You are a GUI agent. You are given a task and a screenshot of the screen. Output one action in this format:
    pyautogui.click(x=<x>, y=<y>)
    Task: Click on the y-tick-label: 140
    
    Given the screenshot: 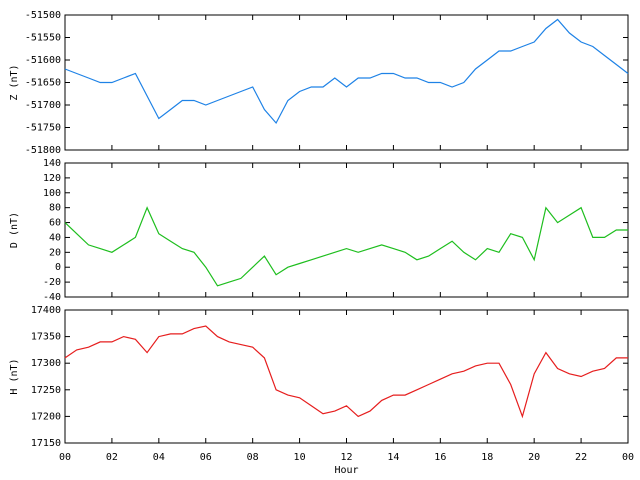 What is the action you would take?
    pyautogui.click(x=52, y=163)
    